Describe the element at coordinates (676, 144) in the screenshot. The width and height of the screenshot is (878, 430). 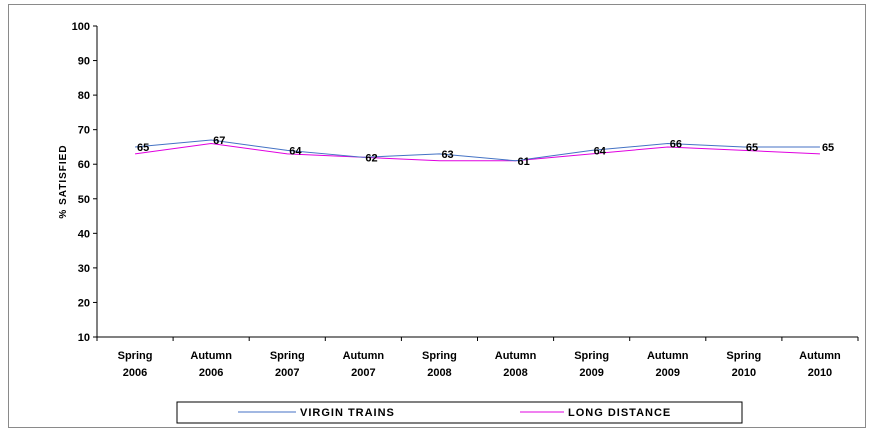
I see `data-label: 66` at that location.